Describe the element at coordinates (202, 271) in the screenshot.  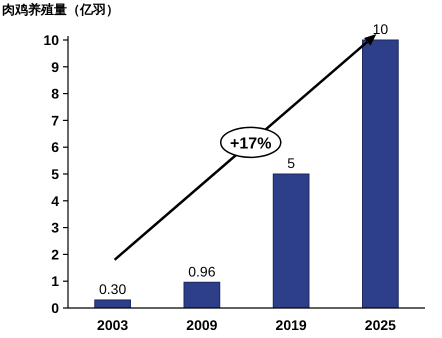
I see `data-label: 0.96` at that location.